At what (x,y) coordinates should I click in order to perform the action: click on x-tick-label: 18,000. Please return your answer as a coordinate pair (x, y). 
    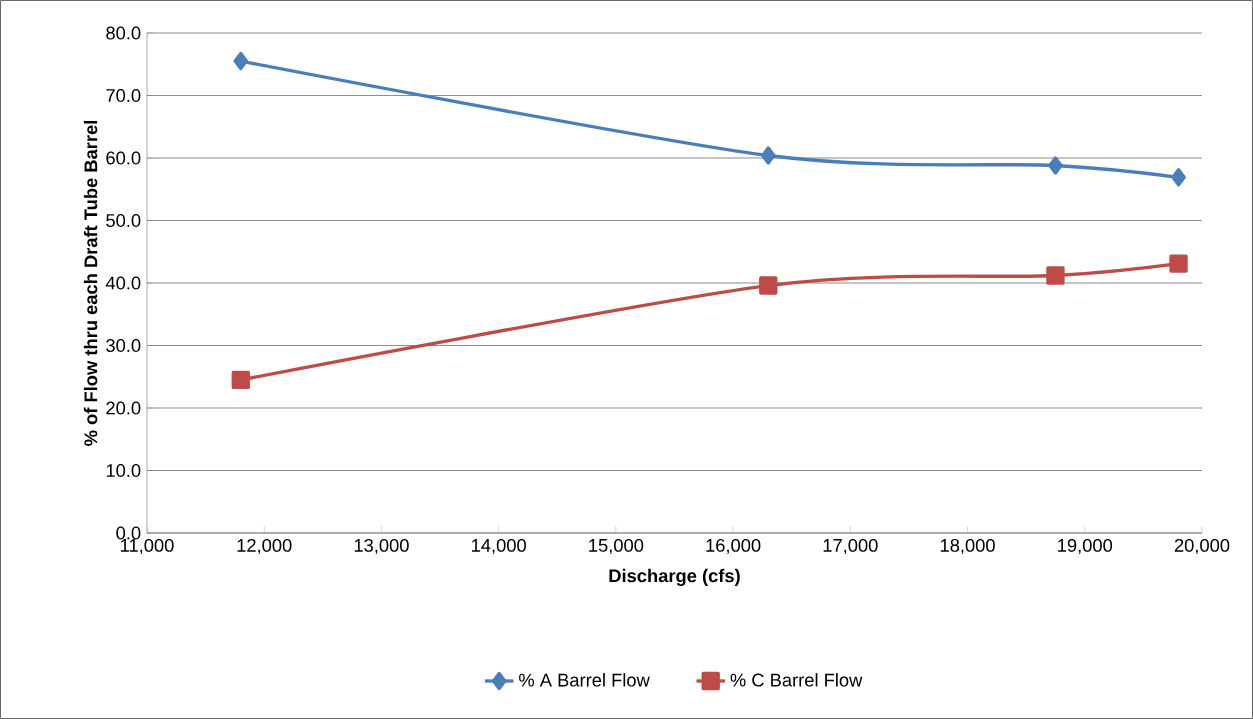
    Looking at the image, I should click on (967, 546).